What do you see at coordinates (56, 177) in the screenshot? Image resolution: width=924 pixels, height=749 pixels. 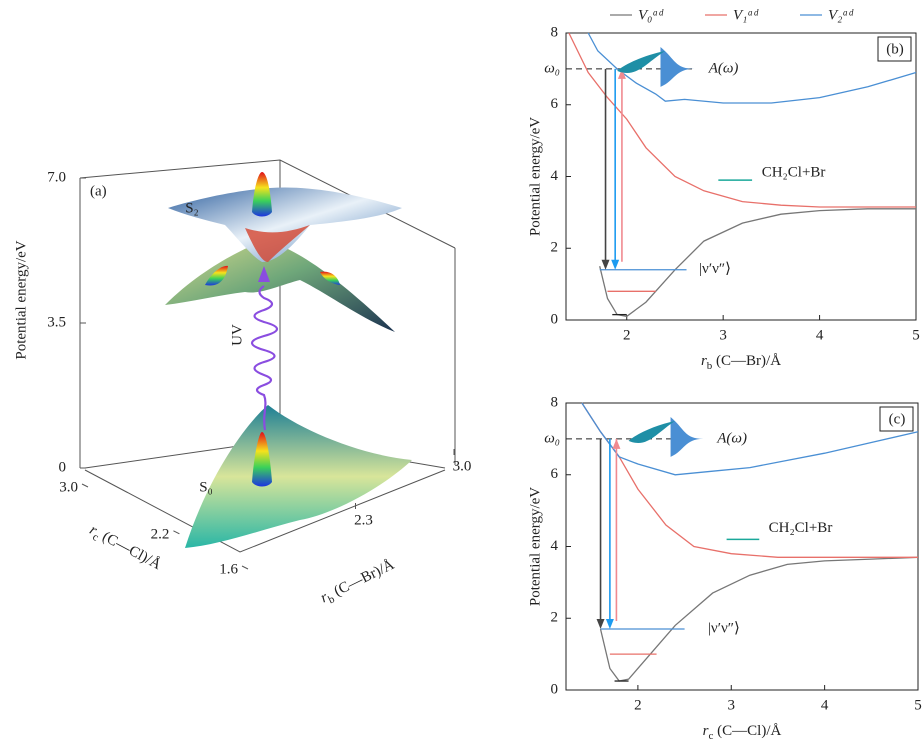 I see `z-tick-label: 7.0` at bounding box center [56, 177].